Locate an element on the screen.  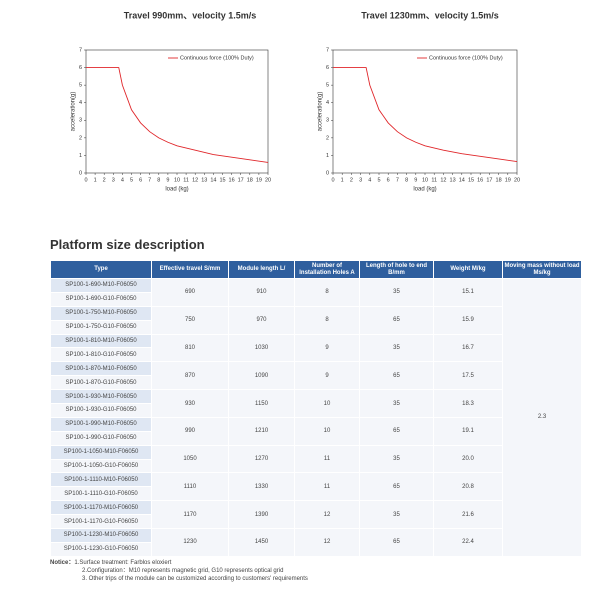
value-cell: 1170 is located at coordinates (190, 515).